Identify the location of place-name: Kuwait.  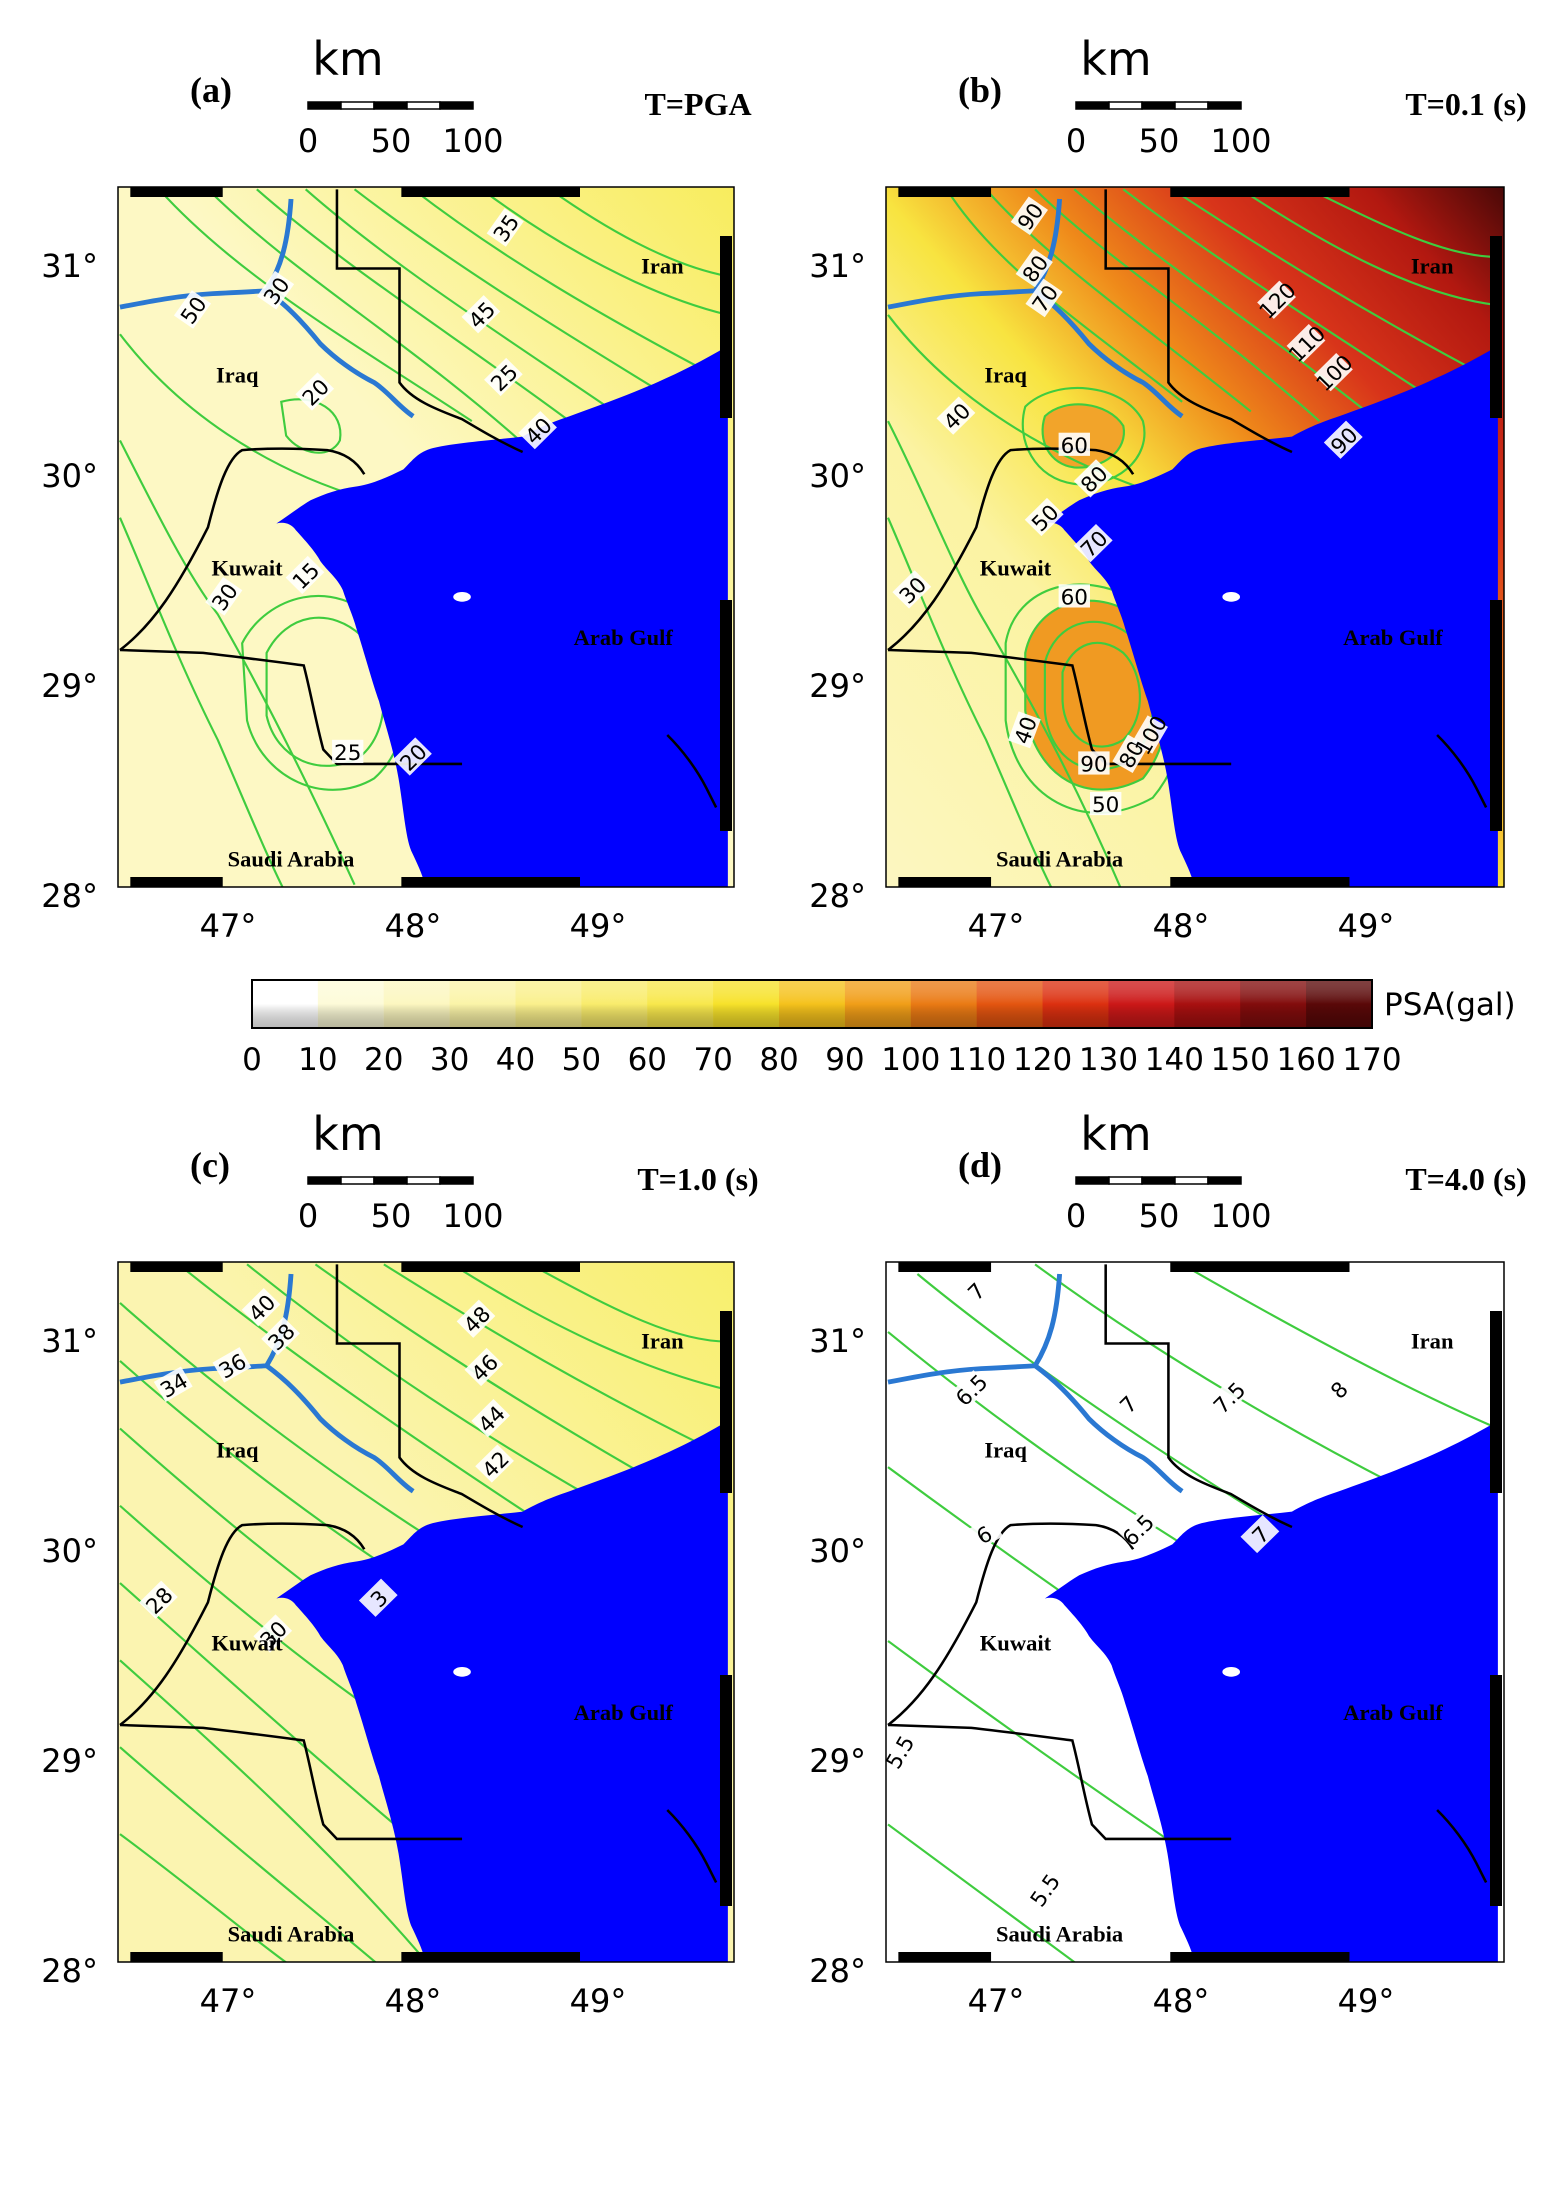
(1016, 568).